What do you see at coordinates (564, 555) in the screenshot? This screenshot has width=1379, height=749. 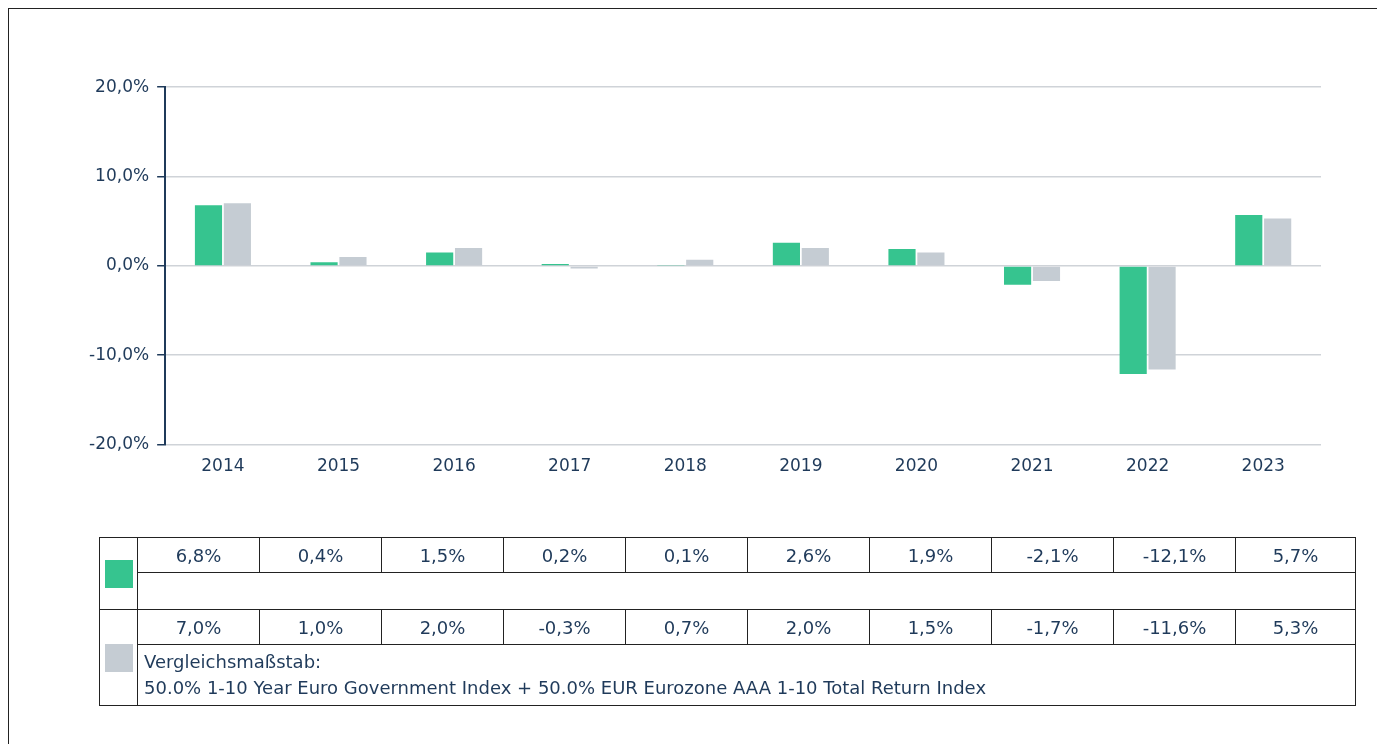 I see `data-label: 0,2%` at bounding box center [564, 555].